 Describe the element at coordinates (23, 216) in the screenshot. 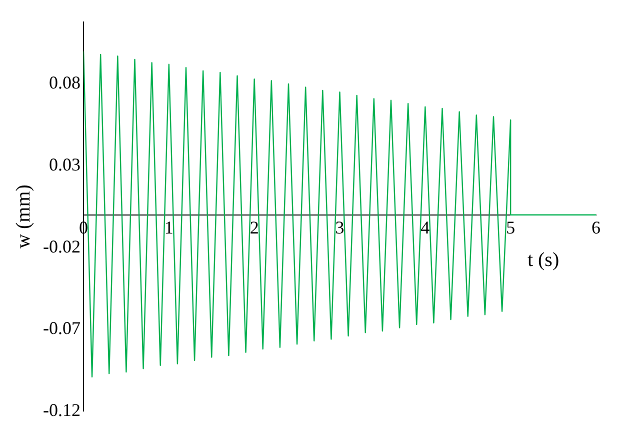

I see `y-axis-title: w (mm)` at that location.